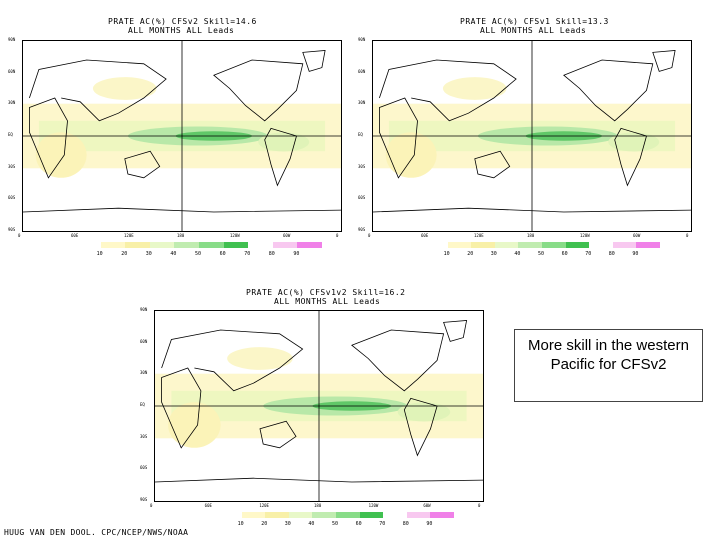  Describe the element at coordinates (532, 131) in the screenshot. I see `coastlines` at that location.